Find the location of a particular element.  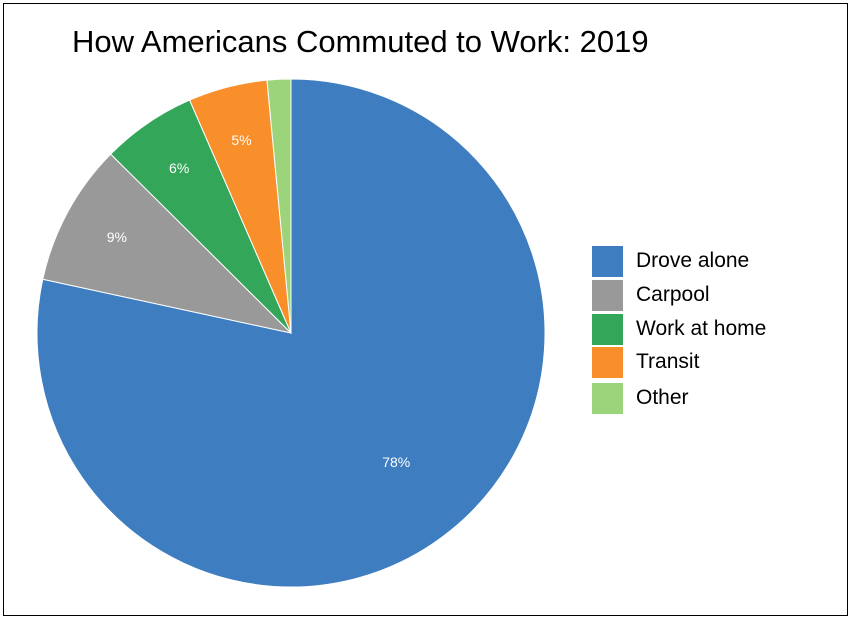

data-label-transit: 5% is located at coordinates (241, 140).